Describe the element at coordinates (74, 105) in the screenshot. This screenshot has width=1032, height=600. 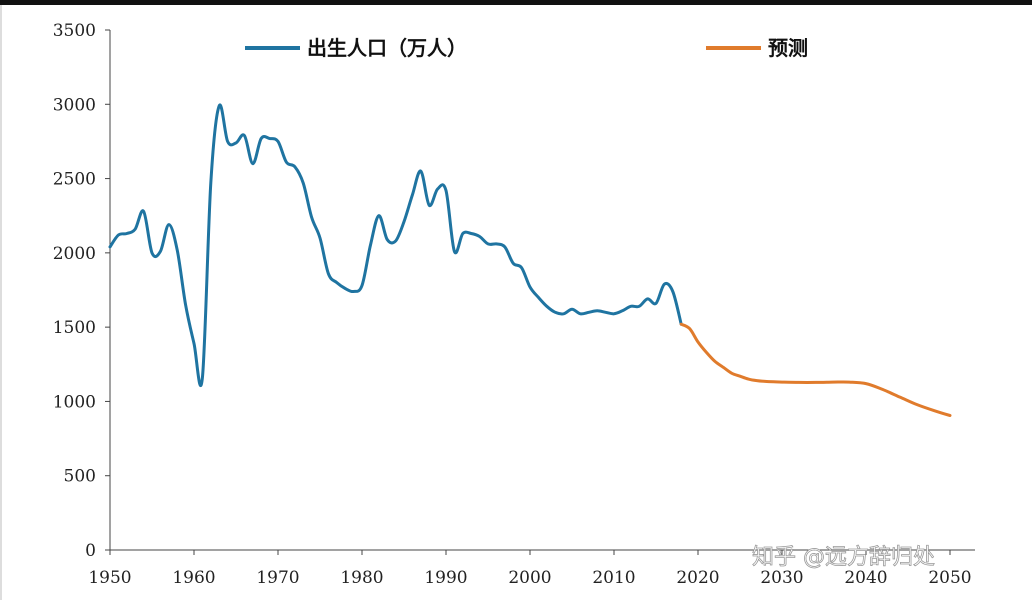
I see `y-tick-label: 3000` at that location.